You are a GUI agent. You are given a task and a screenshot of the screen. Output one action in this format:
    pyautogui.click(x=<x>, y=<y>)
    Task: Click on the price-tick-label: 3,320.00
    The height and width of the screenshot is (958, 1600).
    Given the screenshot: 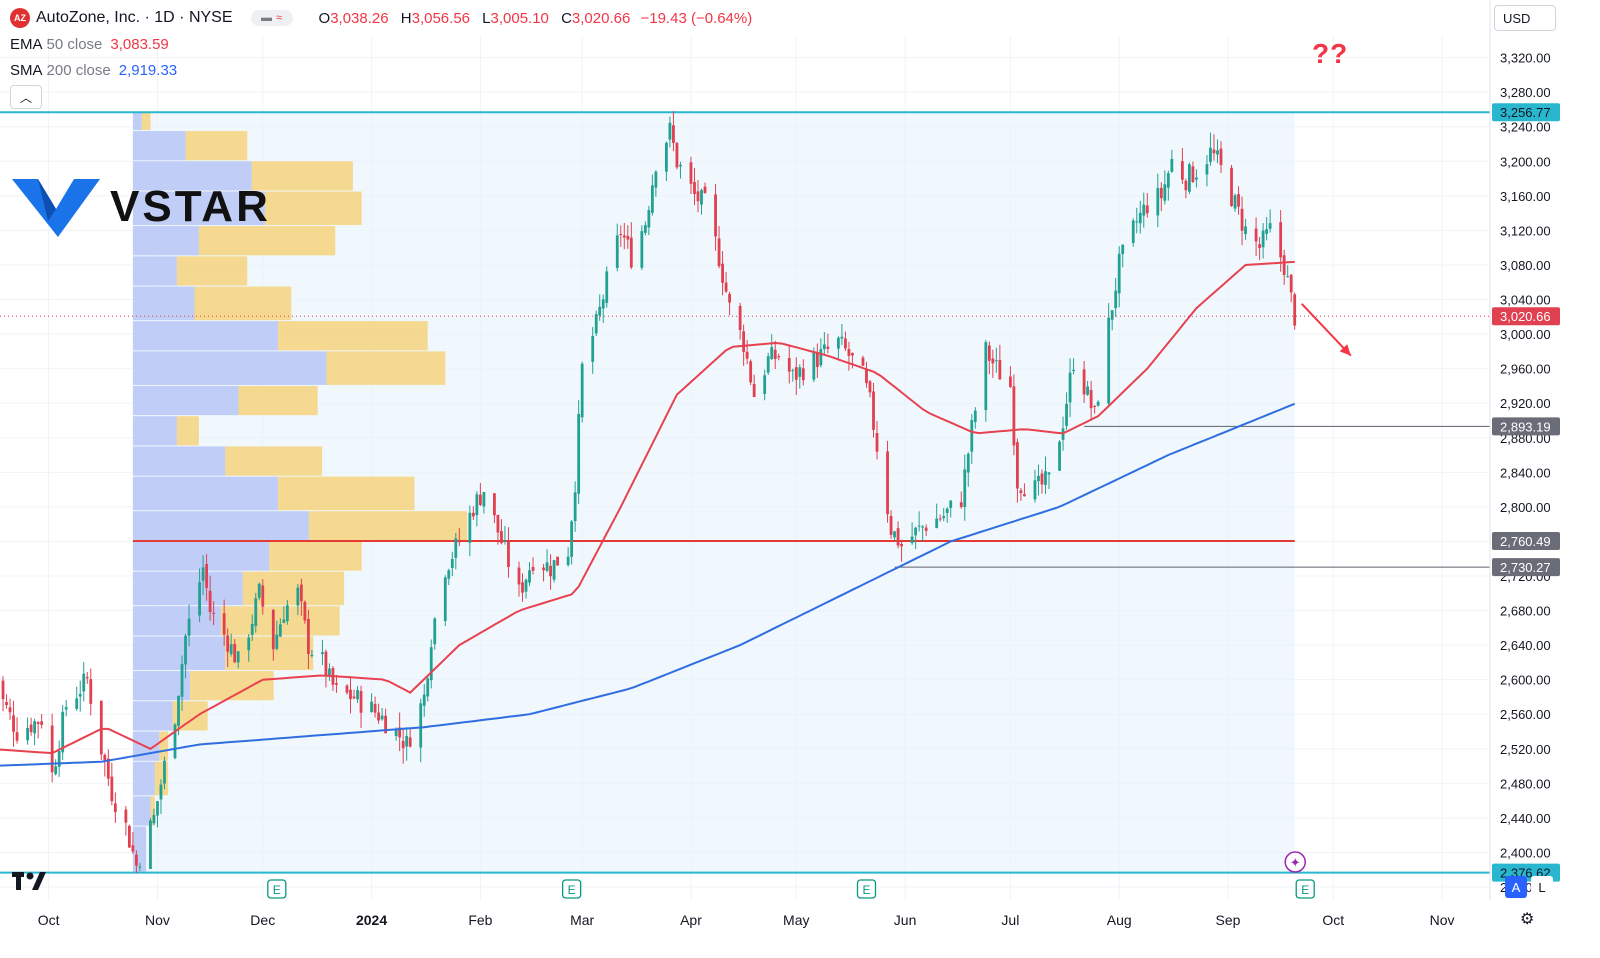 What is the action you would take?
    pyautogui.click(x=1525, y=58)
    